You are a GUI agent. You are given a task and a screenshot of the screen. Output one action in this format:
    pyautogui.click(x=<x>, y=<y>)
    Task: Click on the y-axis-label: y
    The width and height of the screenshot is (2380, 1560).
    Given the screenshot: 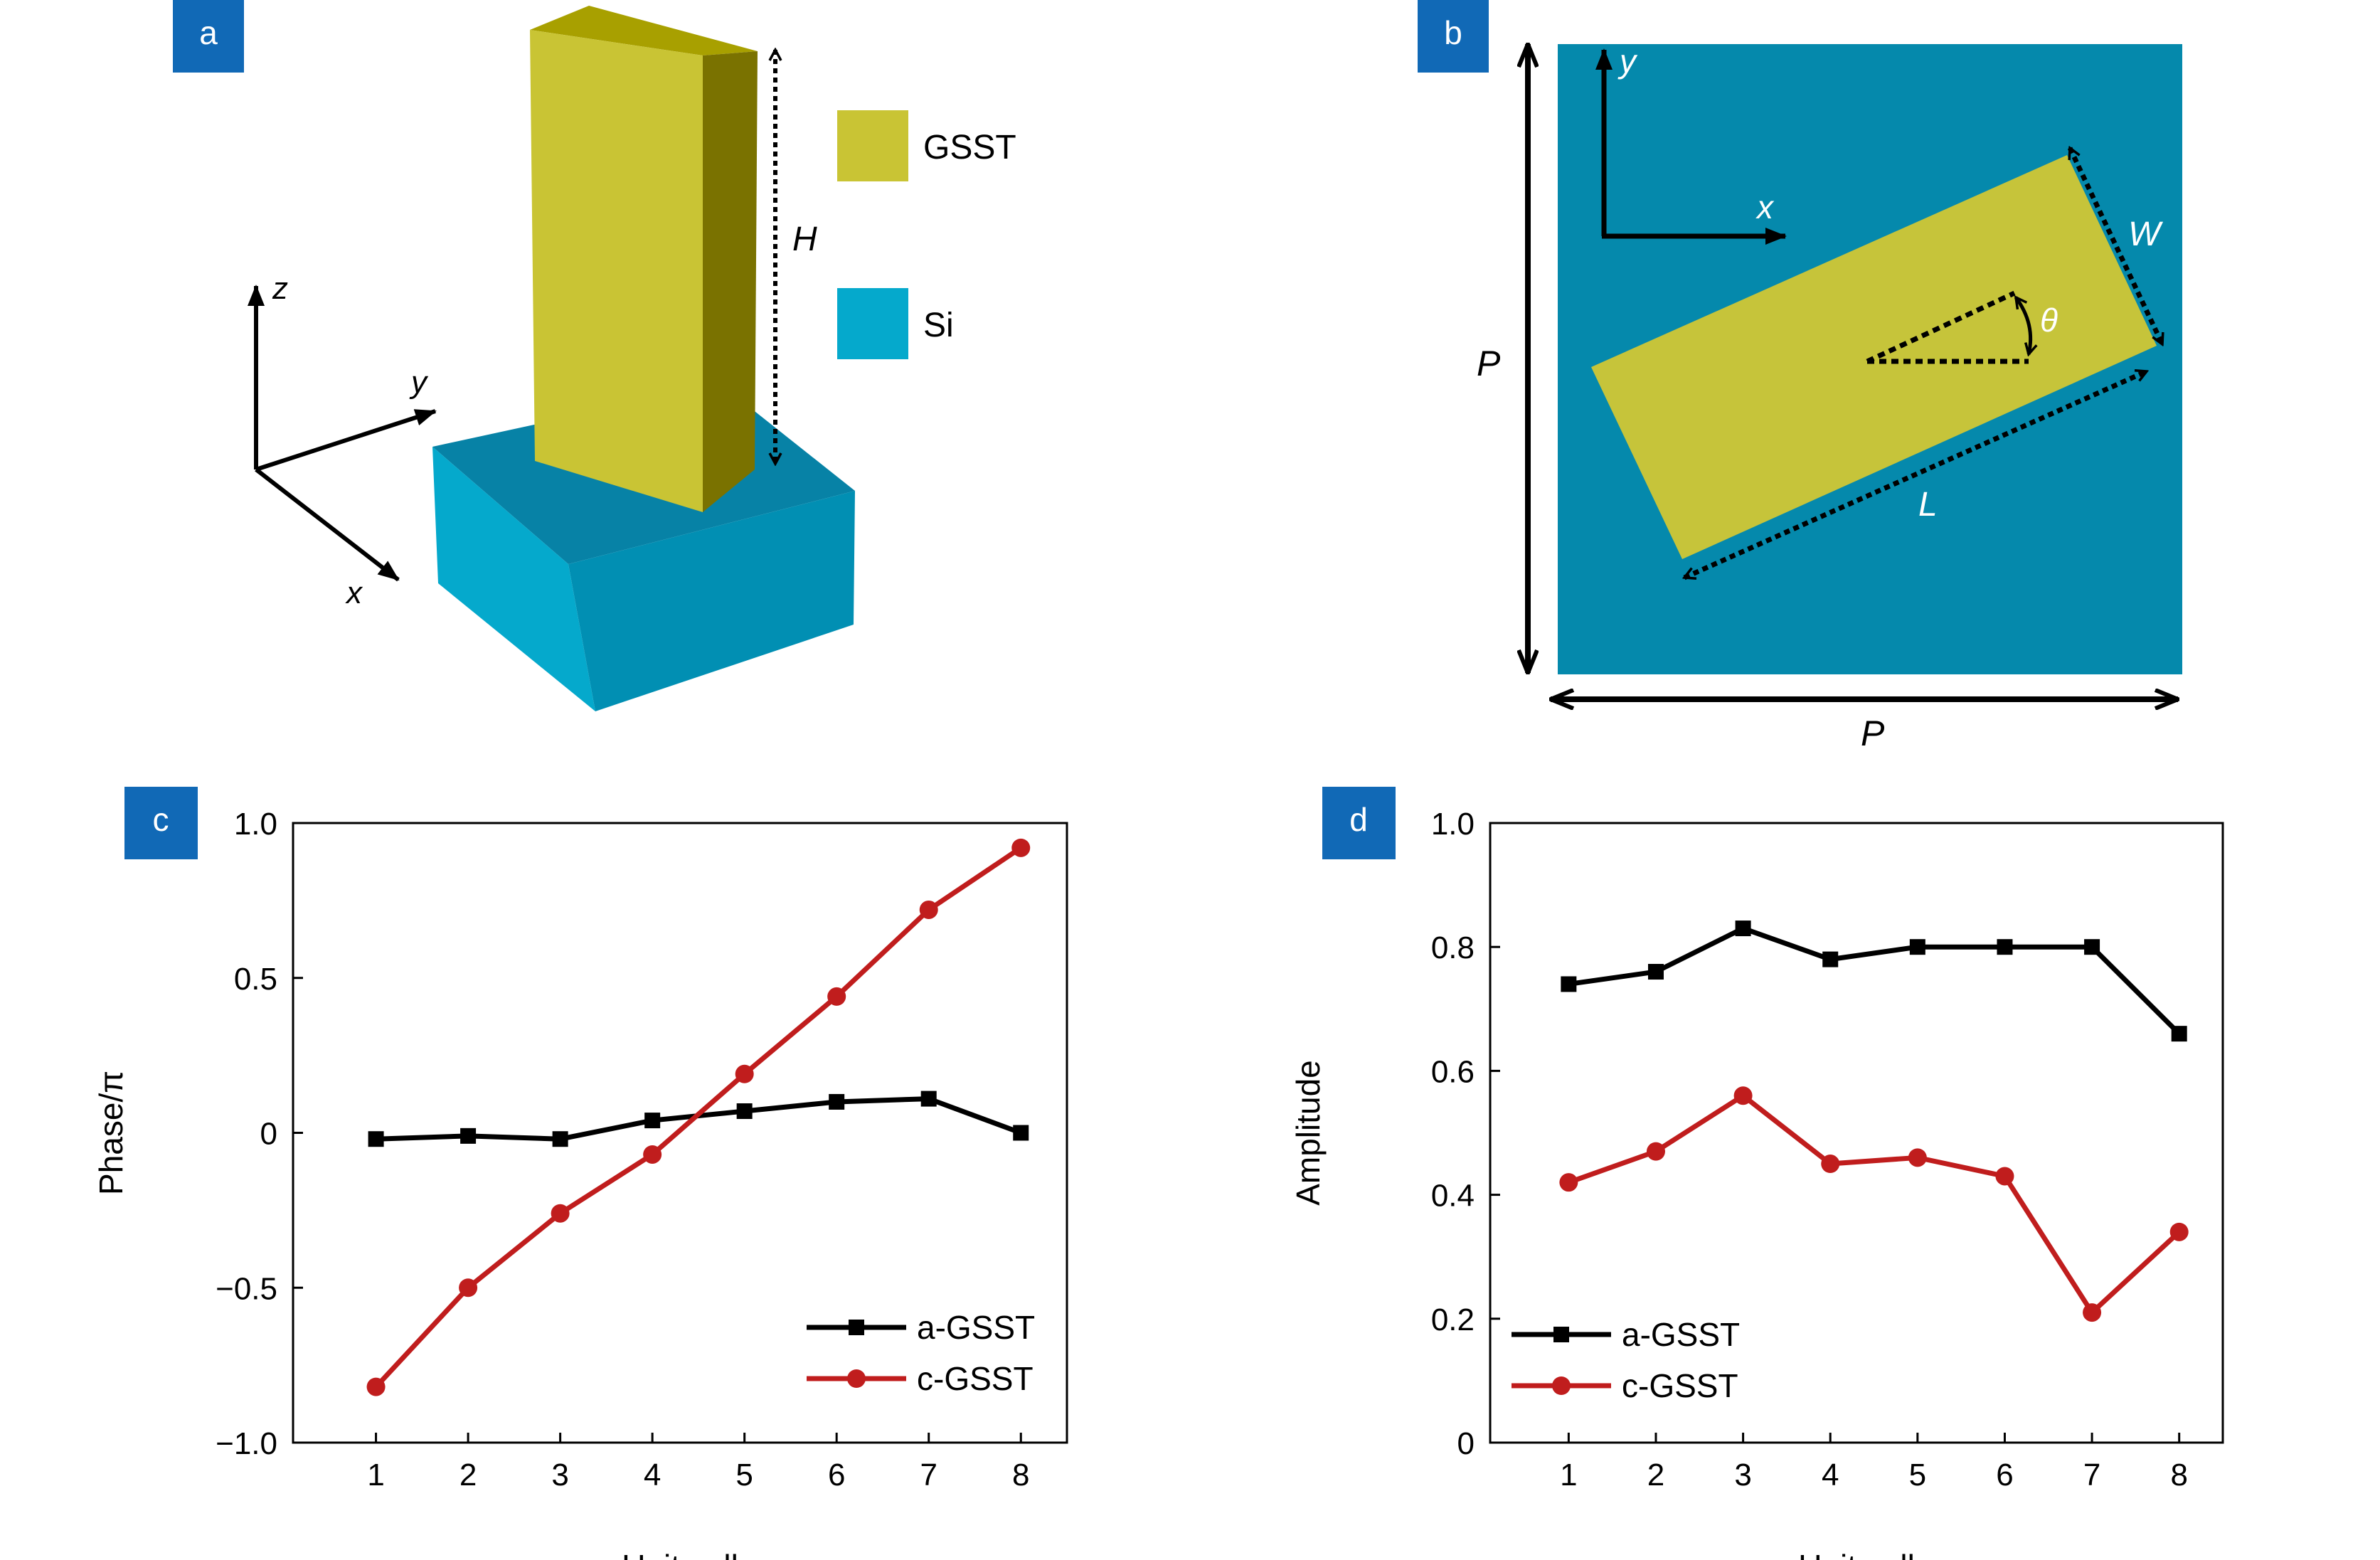 What is the action you would take?
    pyautogui.click(x=419, y=382)
    